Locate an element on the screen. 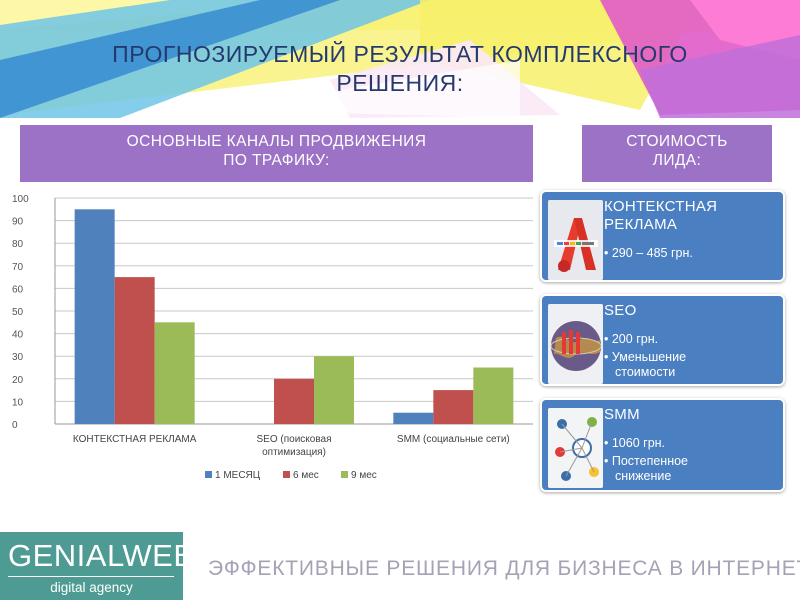 This screenshot has width=800, height=600. y-tick-label: 40 is located at coordinates (18, 335).